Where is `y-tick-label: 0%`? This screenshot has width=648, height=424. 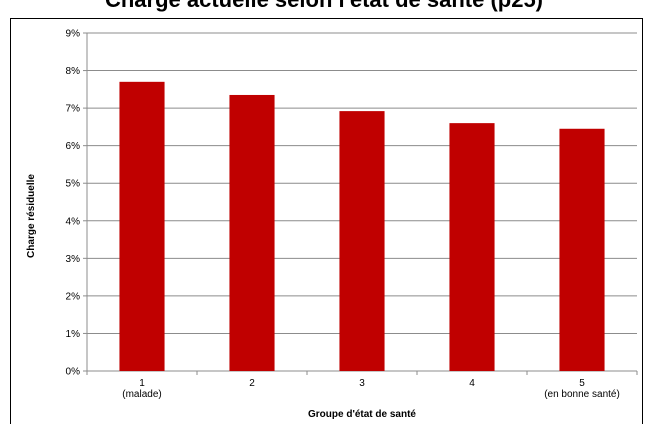 y-tick-label: 0% is located at coordinates (73, 372).